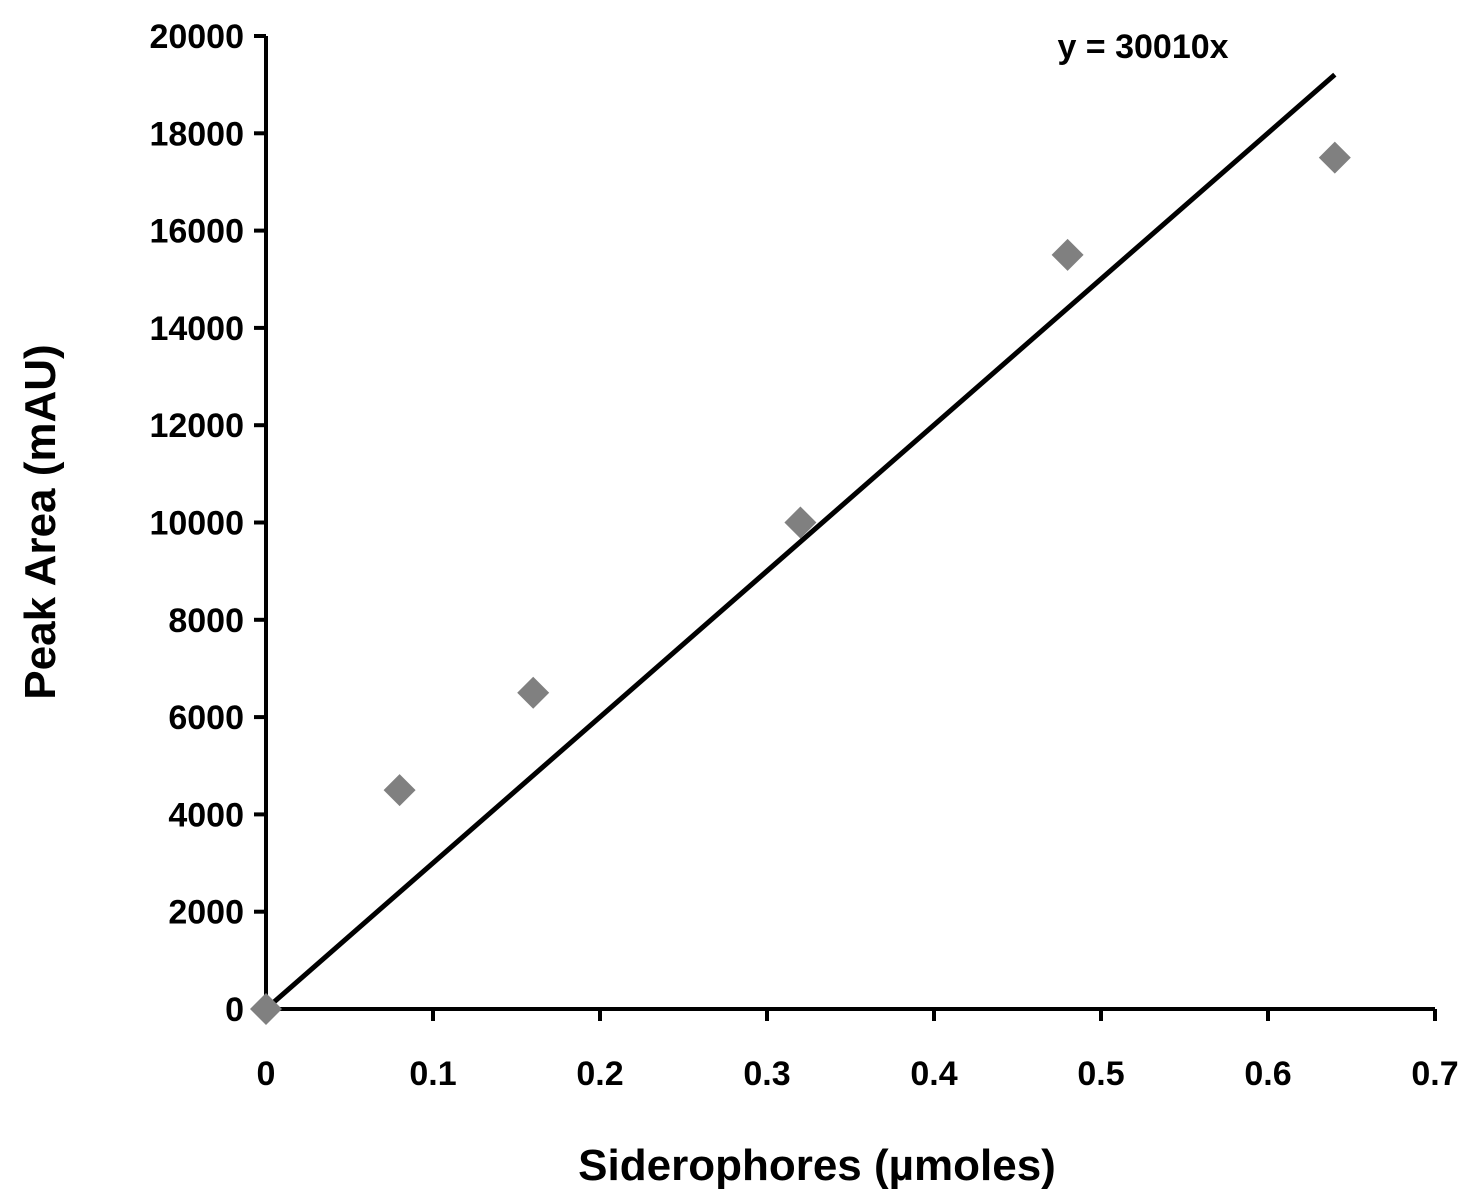 Image resolution: width=1473 pixels, height=1203 pixels. I want to click on x-tick-label: 0, so click(266, 1074).